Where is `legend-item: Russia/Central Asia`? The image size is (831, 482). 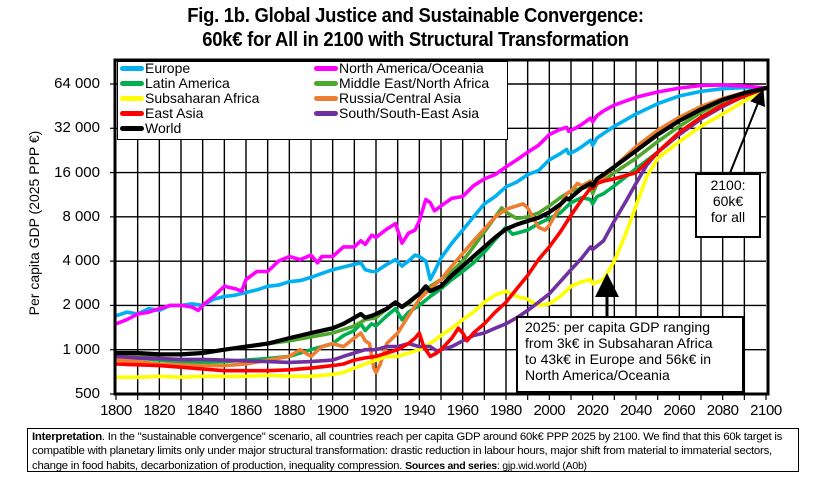 legend-item: Russia/Central Asia is located at coordinates (387, 98).